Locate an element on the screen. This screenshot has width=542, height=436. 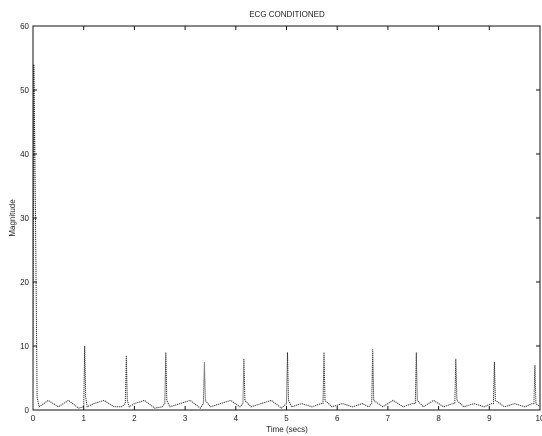
y-tick-label-0: 0 is located at coordinates (27, 410).